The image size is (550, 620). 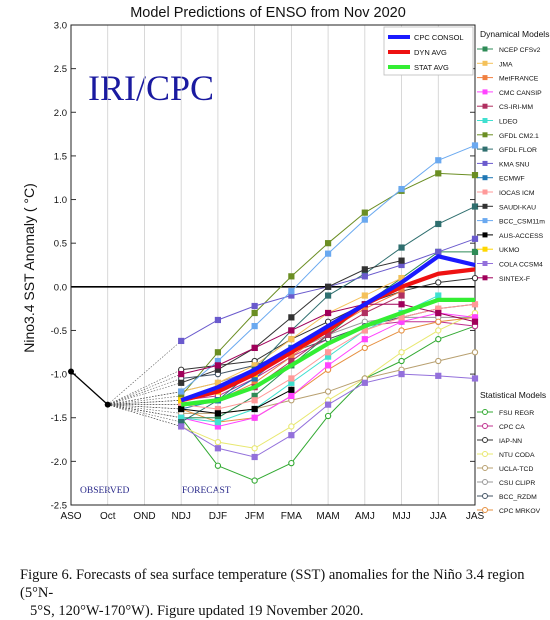 What do you see at coordinates (516, 469) in the screenshot?
I see `statistical-legend-label: UCLA-TCD` at bounding box center [516, 469].